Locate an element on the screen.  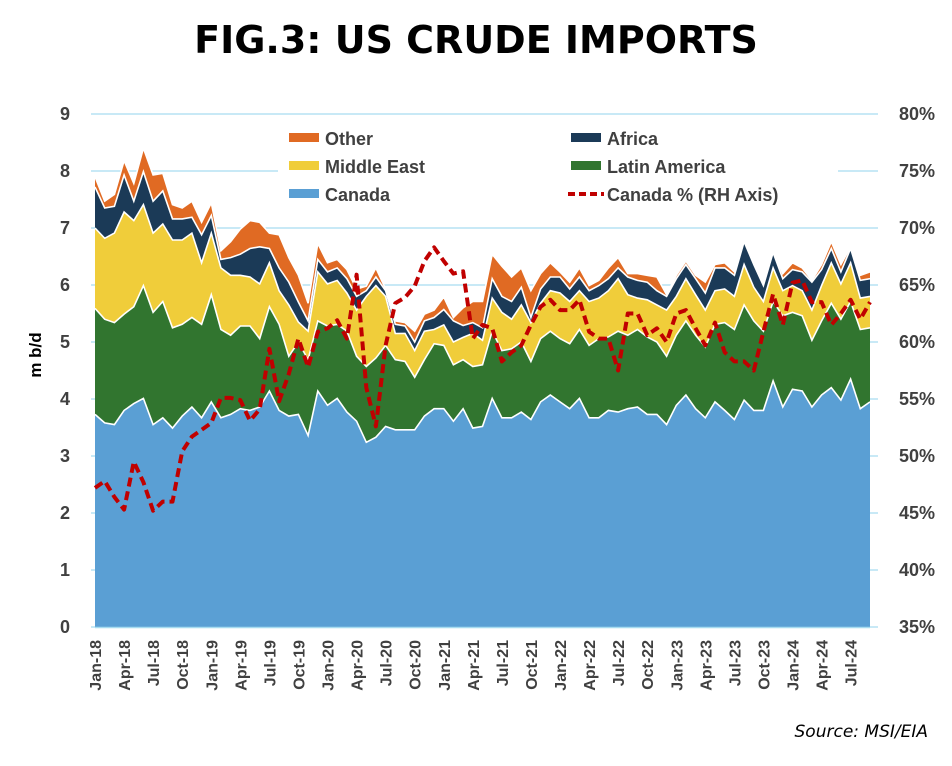
x-tick-label: Jan-23 is located at coordinates (677, 665).